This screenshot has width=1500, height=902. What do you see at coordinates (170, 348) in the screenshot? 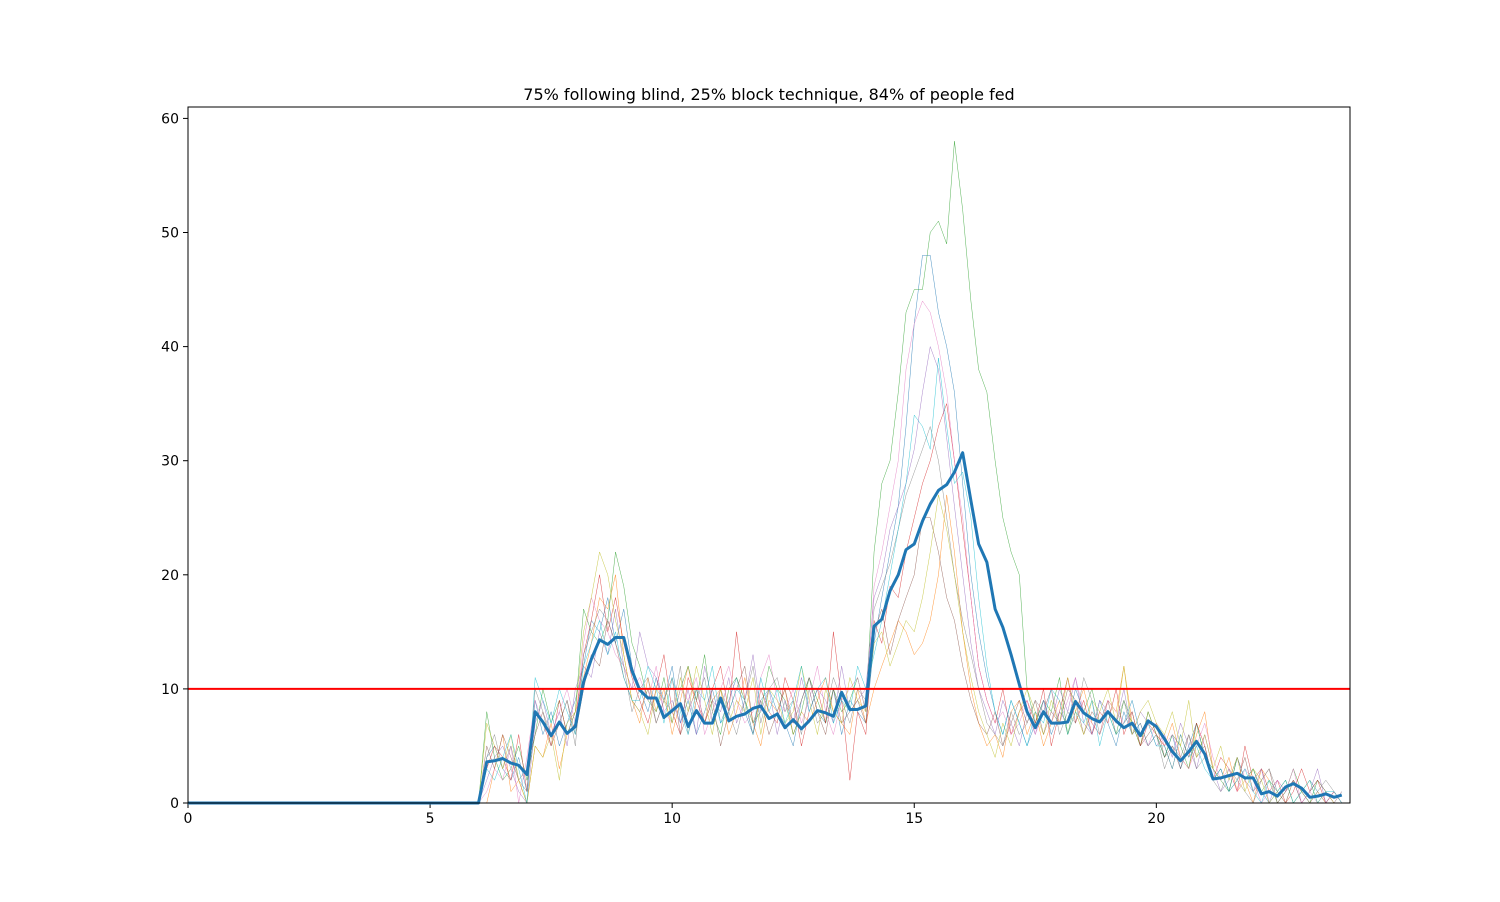
I see `y-tick-label: 40` at bounding box center [170, 348].